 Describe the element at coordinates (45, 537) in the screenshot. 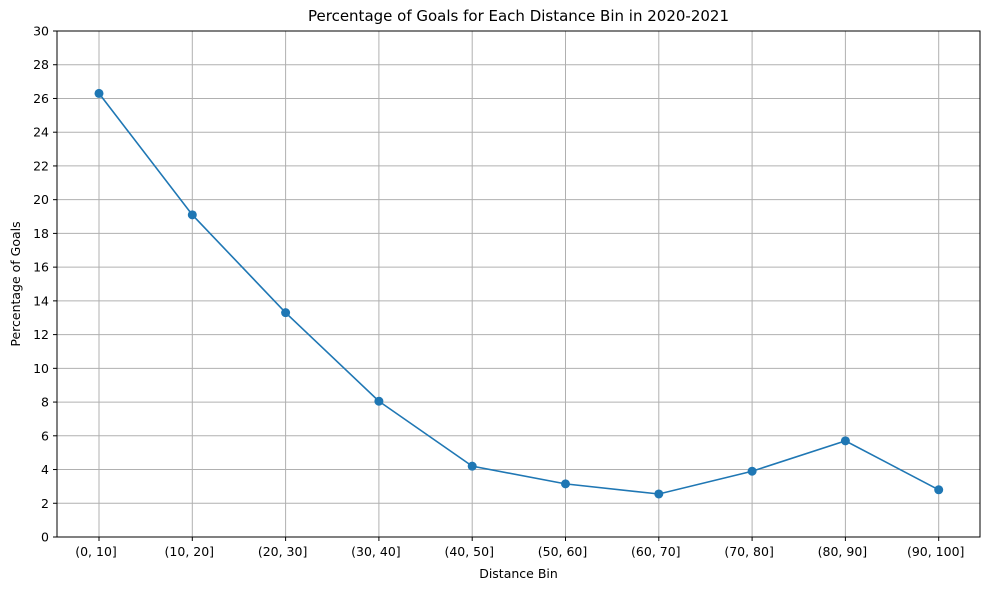

I see `y-tick-label: 0` at that location.